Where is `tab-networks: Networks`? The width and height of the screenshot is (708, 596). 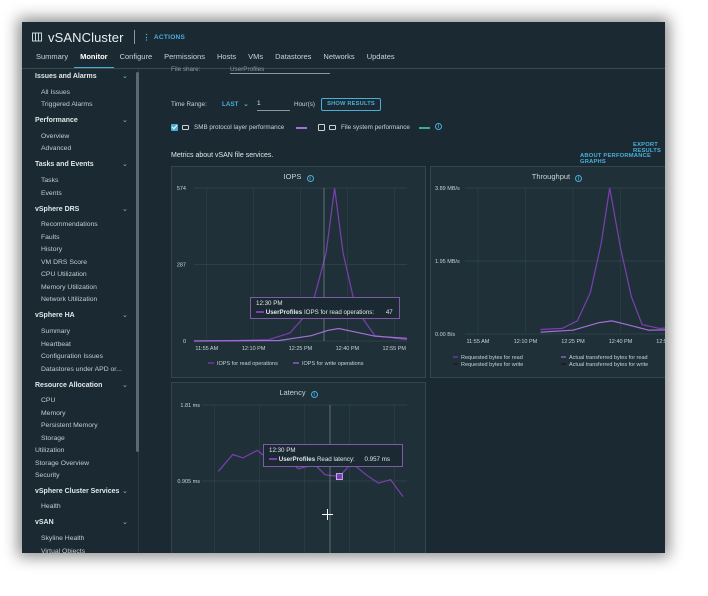 tab-networks: Networks is located at coordinates (339, 56).